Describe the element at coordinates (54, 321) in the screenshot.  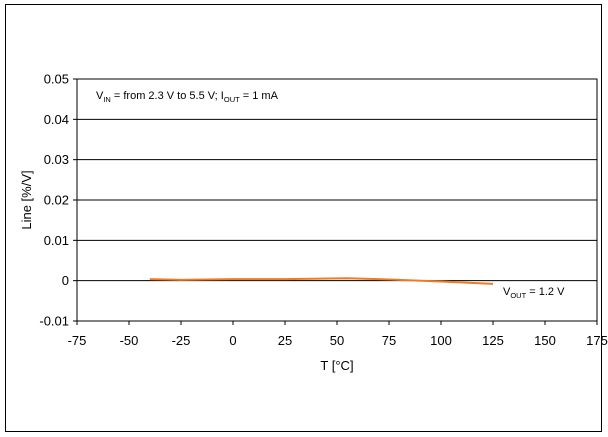
I see `y-tick-label: -0.01` at that location.